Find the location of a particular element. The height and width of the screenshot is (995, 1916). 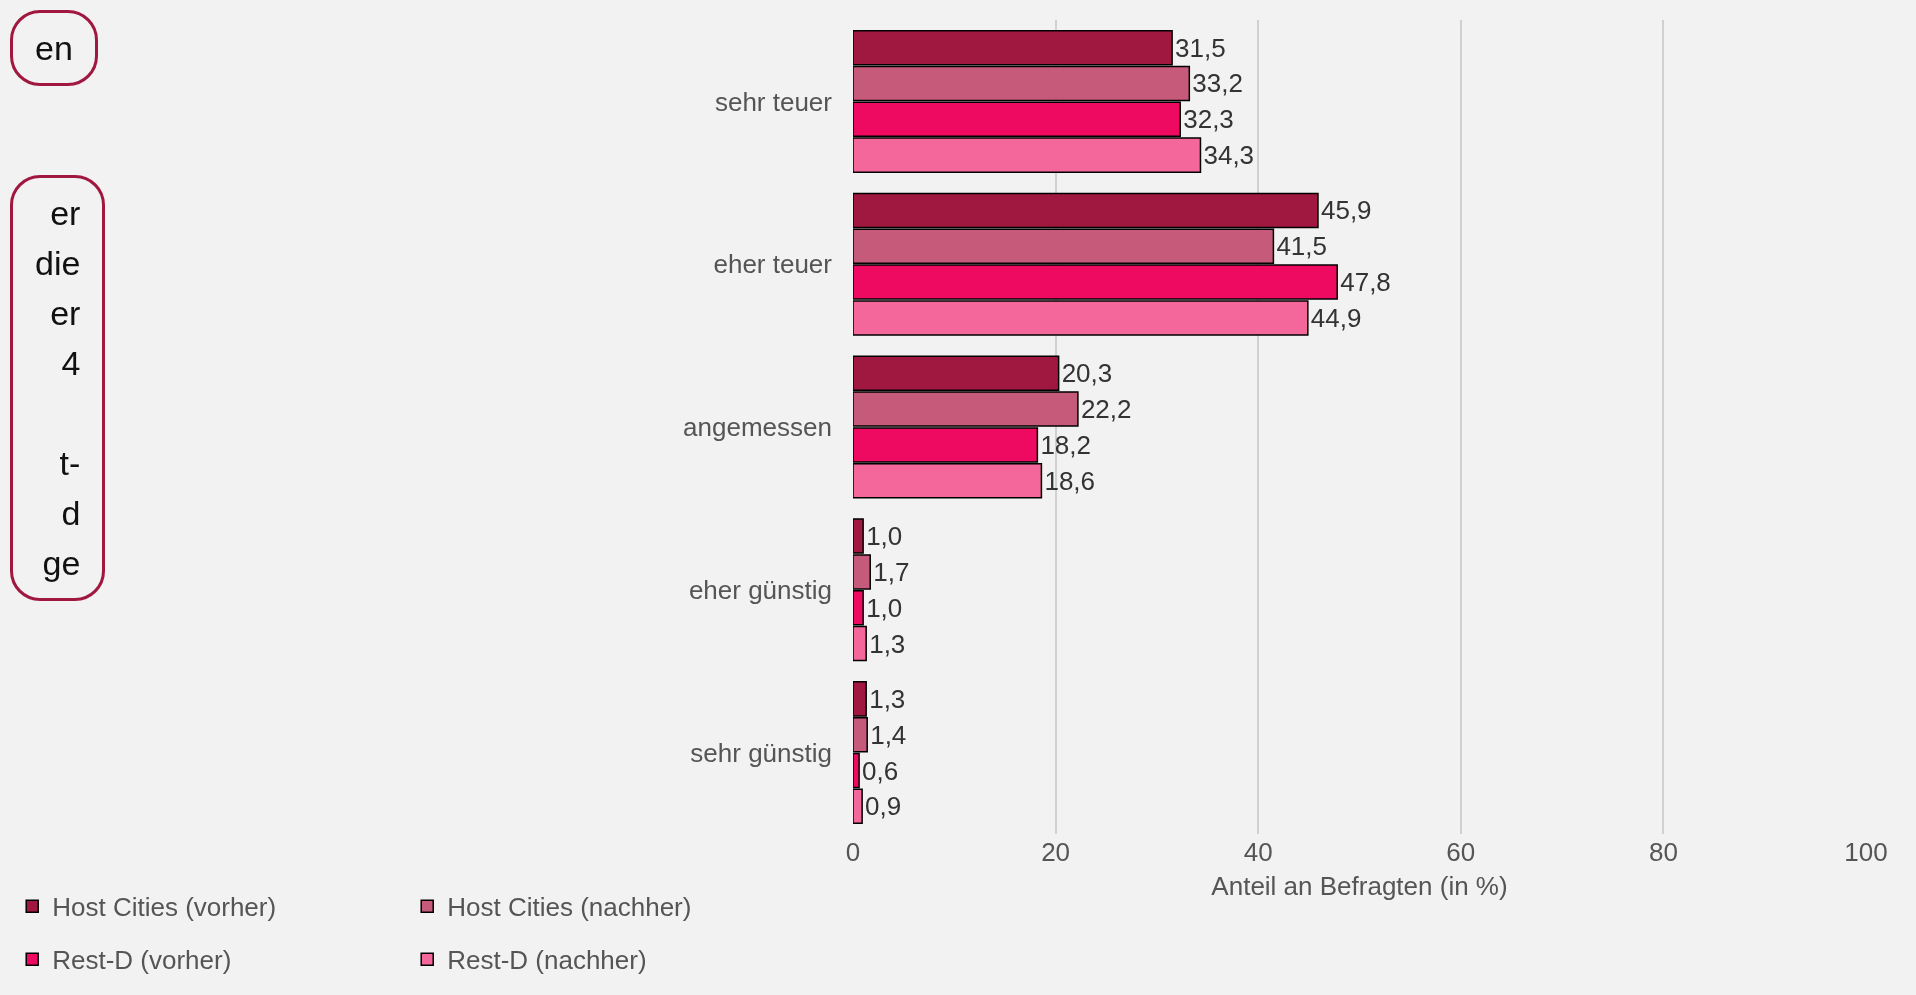

x-axis-title: Anteil an Befragten (in %) is located at coordinates (1359, 885).